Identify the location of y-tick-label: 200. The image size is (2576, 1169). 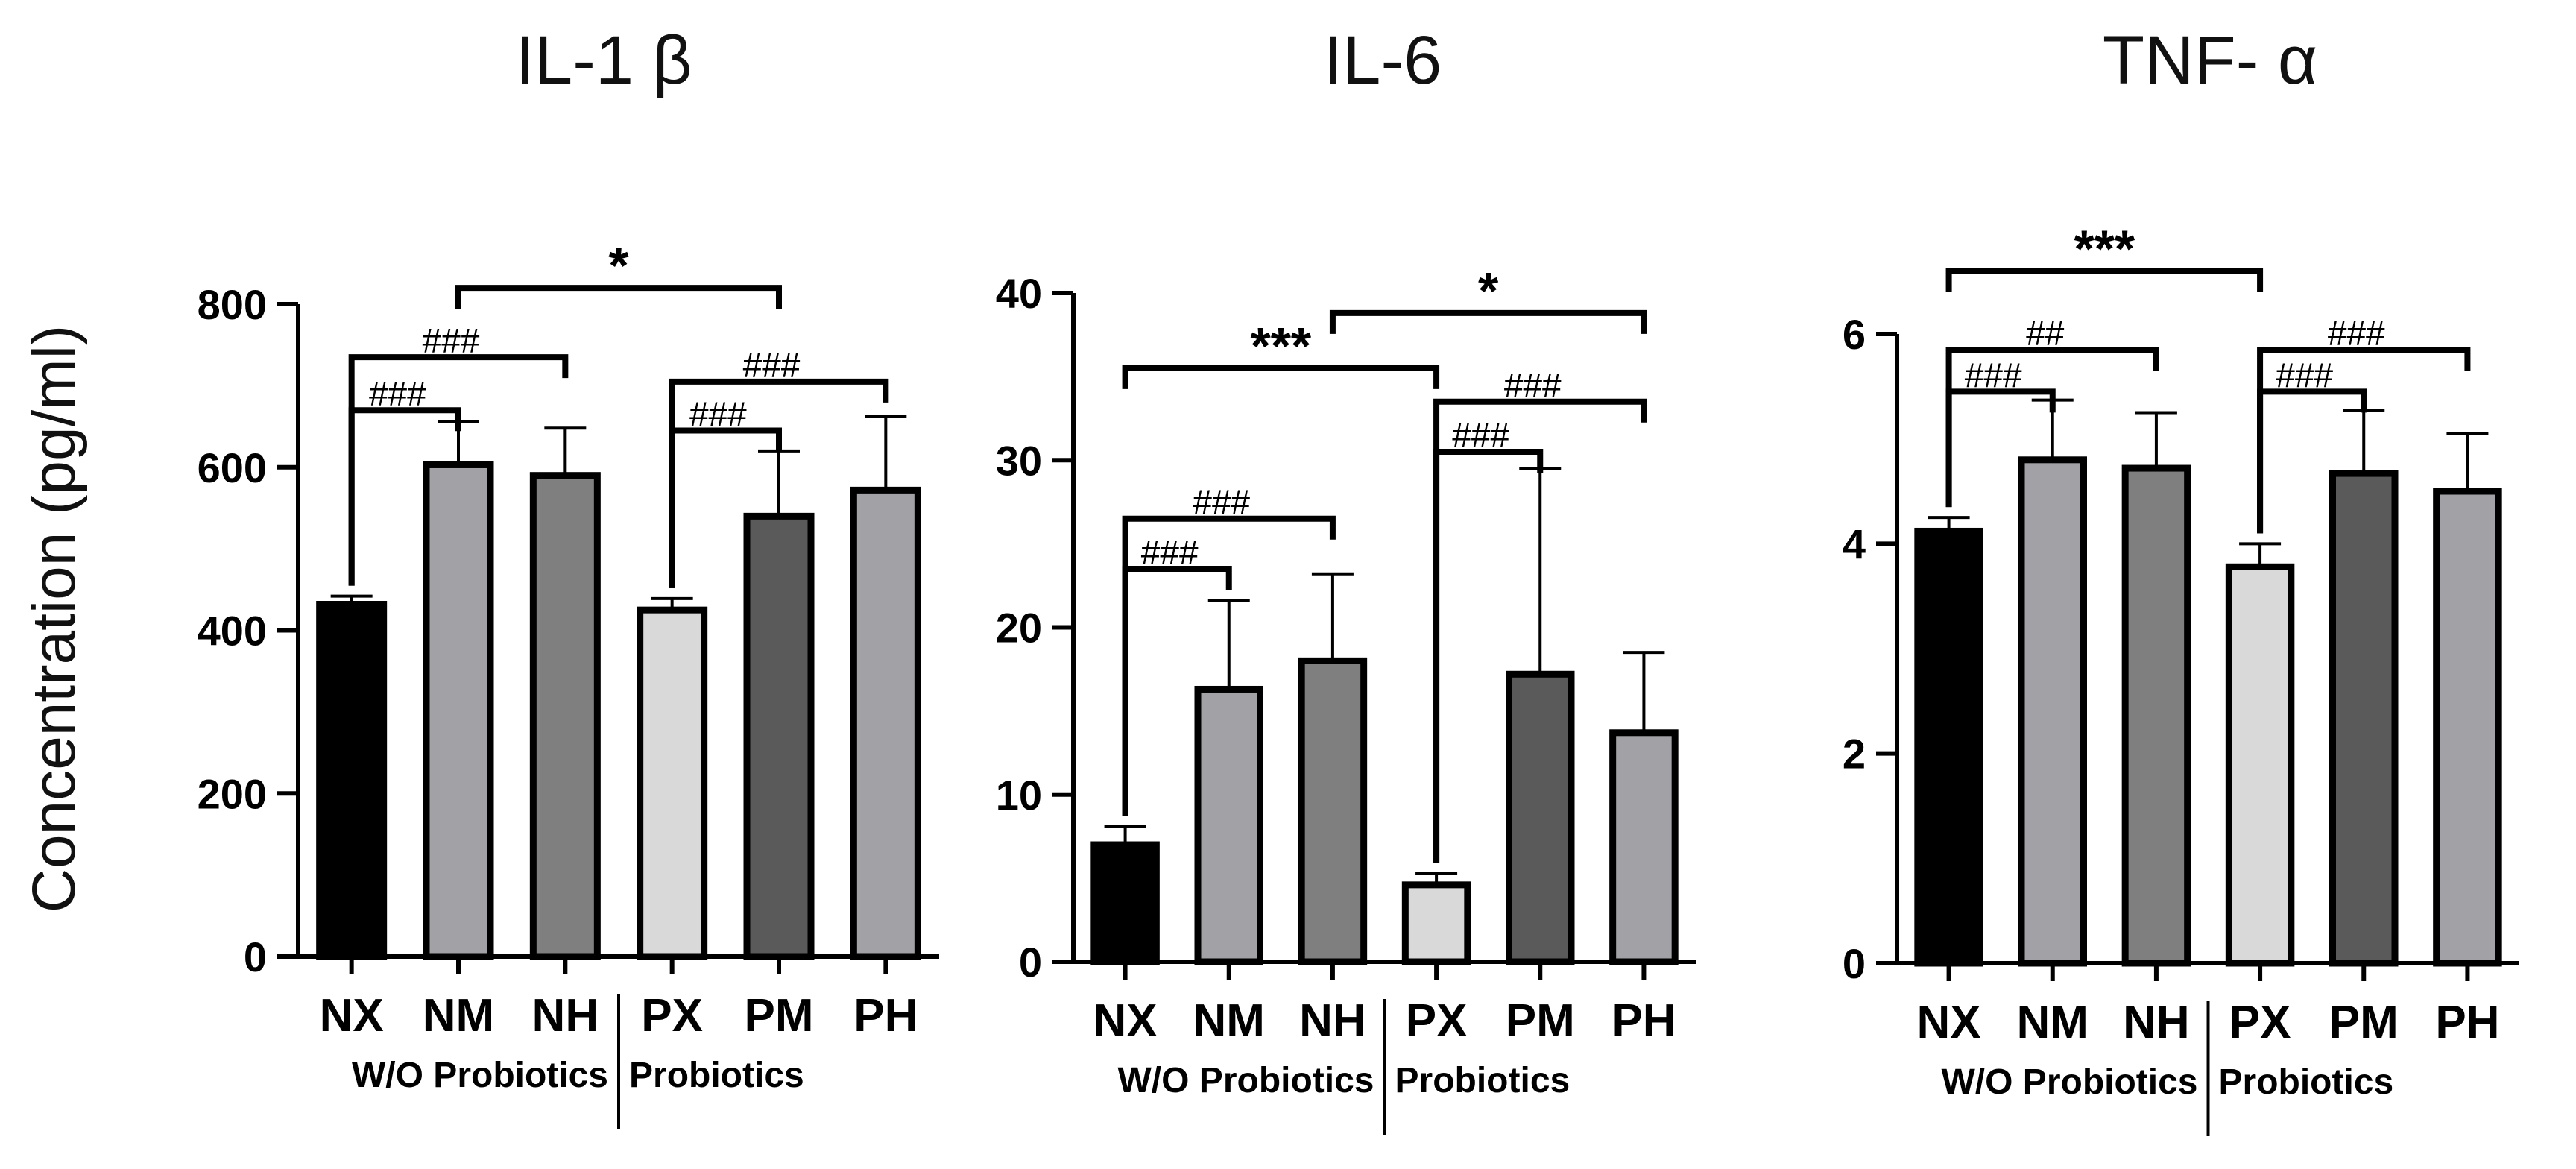
(233, 793).